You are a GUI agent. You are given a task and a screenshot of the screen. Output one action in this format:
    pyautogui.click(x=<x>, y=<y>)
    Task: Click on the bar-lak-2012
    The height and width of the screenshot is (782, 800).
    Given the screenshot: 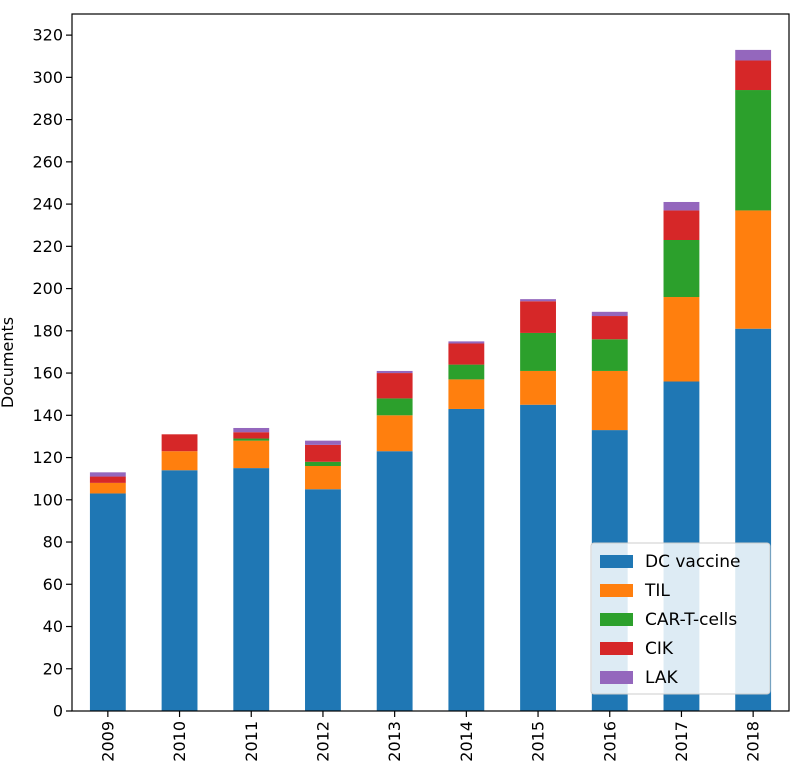 What is the action you would take?
    pyautogui.click(x=323, y=442)
    